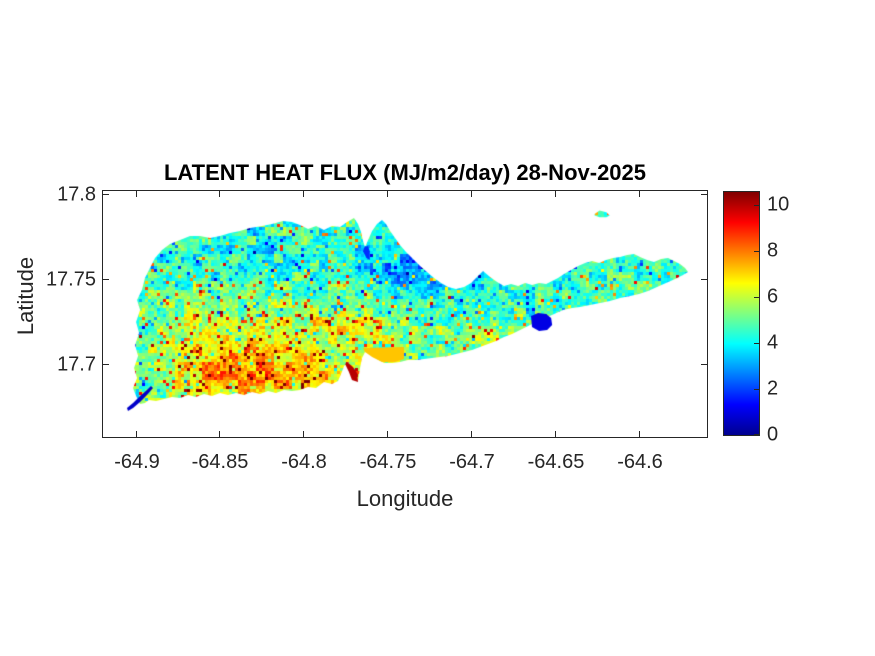 This screenshot has width=875, height=656. What do you see at coordinates (640, 462) in the screenshot?
I see `x-tick-label: -64.6` at bounding box center [640, 462].